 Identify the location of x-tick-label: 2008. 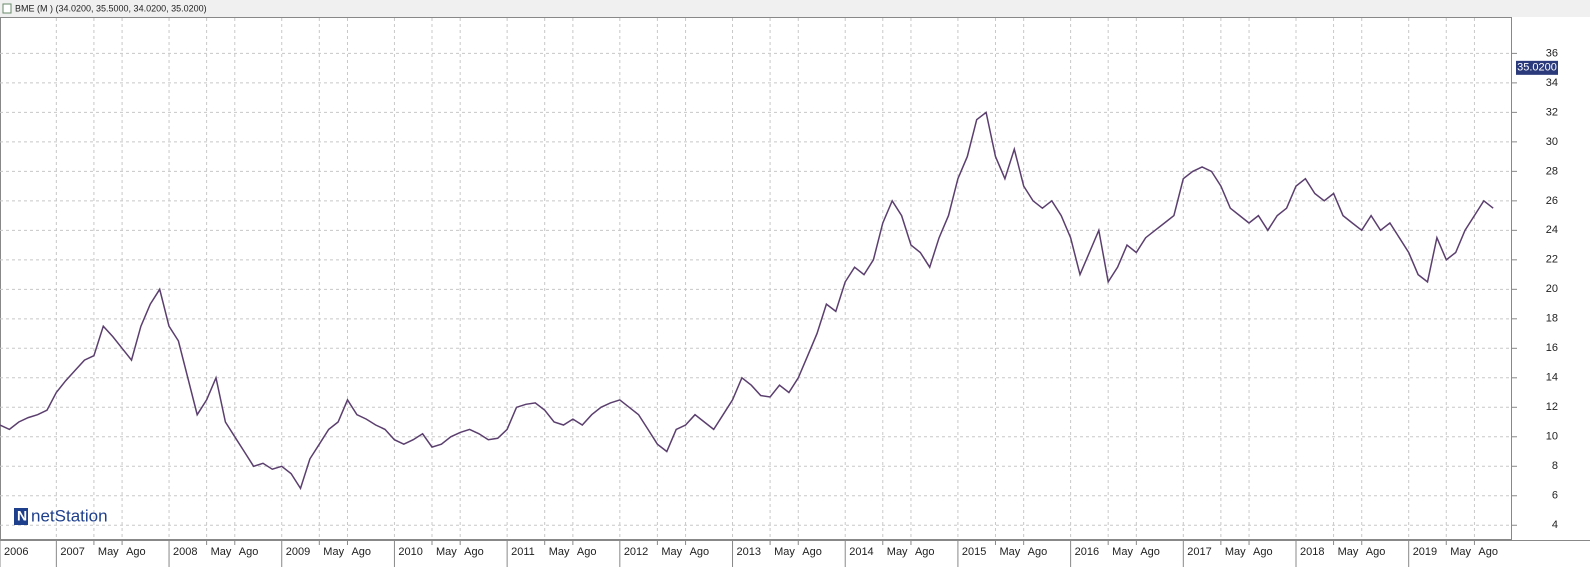
(185, 552).